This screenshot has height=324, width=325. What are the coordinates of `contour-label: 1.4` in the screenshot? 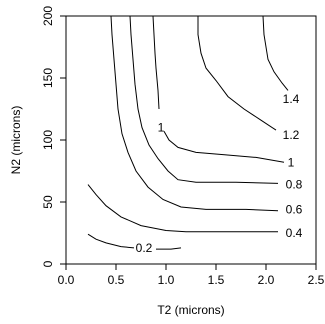 It's located at (291, 99).